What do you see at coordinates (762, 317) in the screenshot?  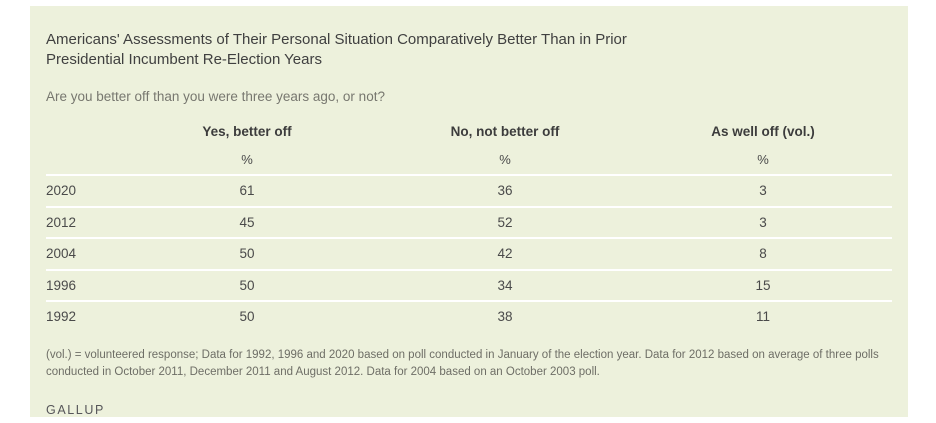 I see `value-as-well: 11` at bounding box center [762, 317].